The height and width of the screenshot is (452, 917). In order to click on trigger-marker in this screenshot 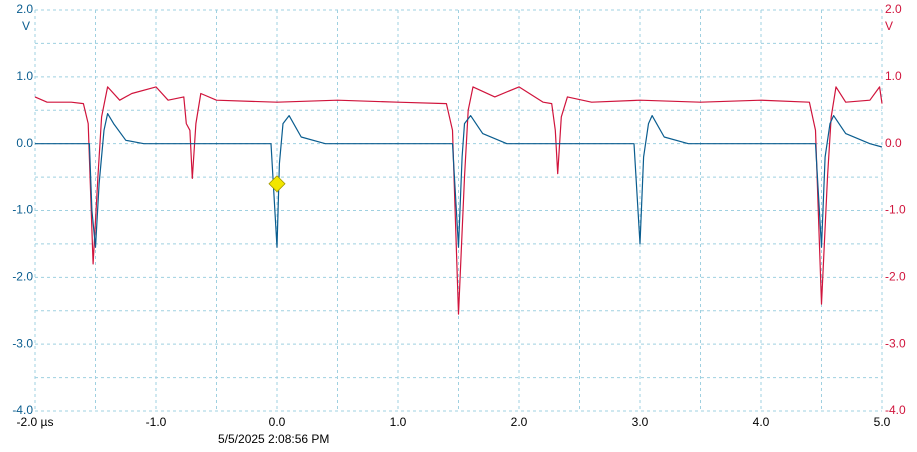, I will do `click(277, 184)`.